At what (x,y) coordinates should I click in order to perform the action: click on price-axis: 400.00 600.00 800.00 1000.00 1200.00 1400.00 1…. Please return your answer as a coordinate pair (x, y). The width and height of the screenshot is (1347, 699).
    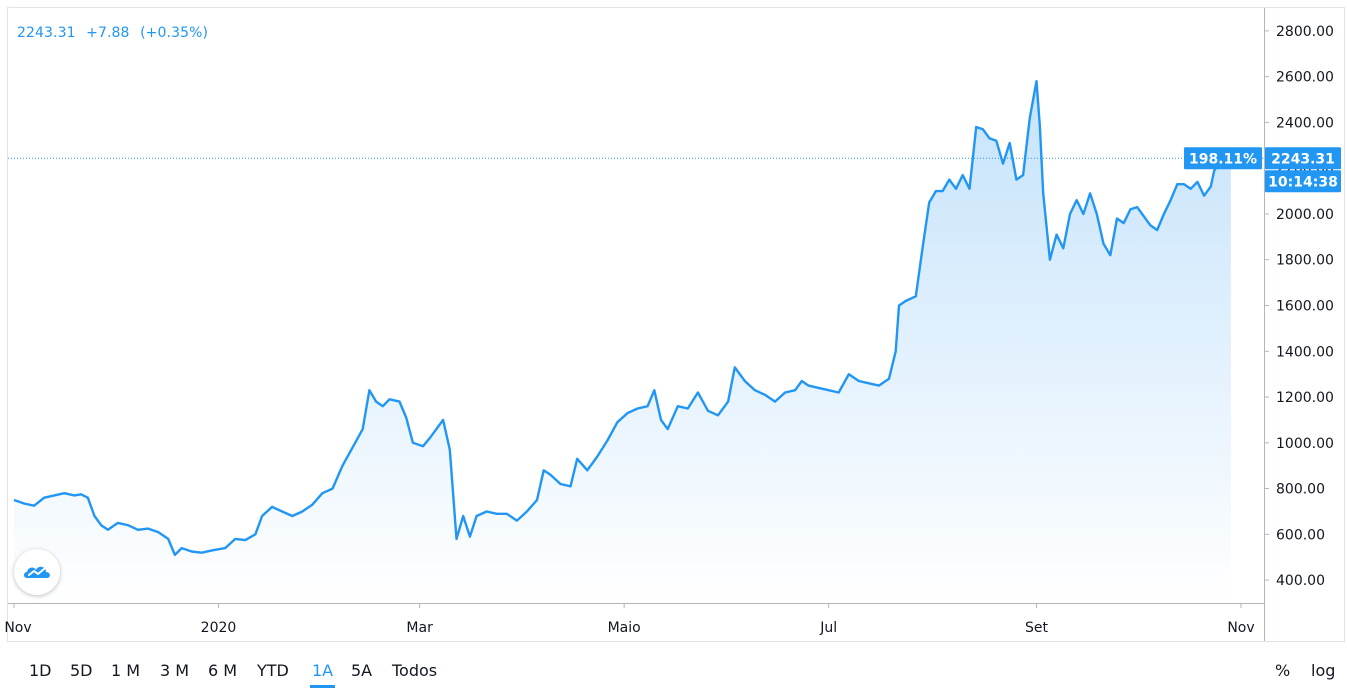
    Looking at the image, I should click on (1299, 306).